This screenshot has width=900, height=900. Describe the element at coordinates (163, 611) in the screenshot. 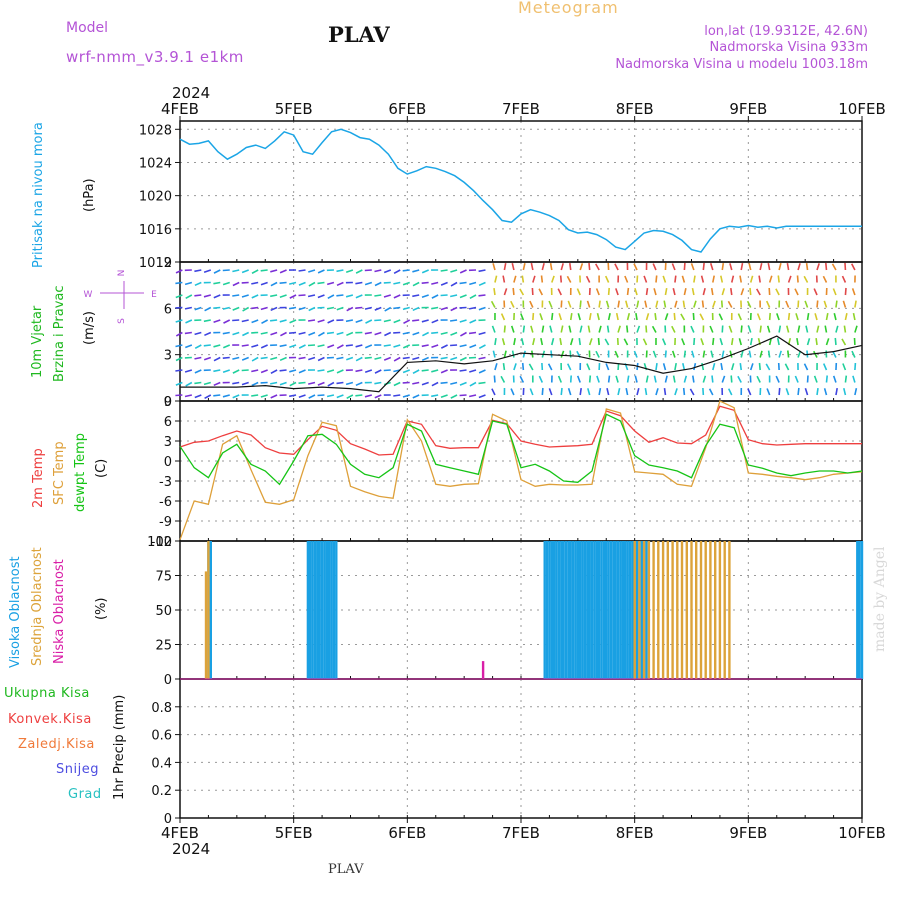

I see `ytick-label-cloud: 50` at that location.